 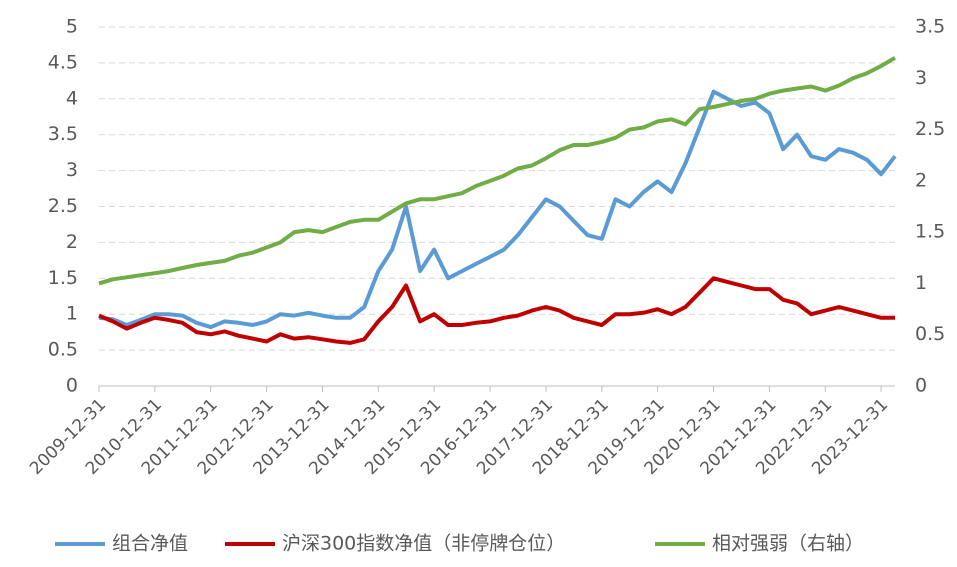 I want to click on y-tick-label: 5, so click(x=72, y=27).